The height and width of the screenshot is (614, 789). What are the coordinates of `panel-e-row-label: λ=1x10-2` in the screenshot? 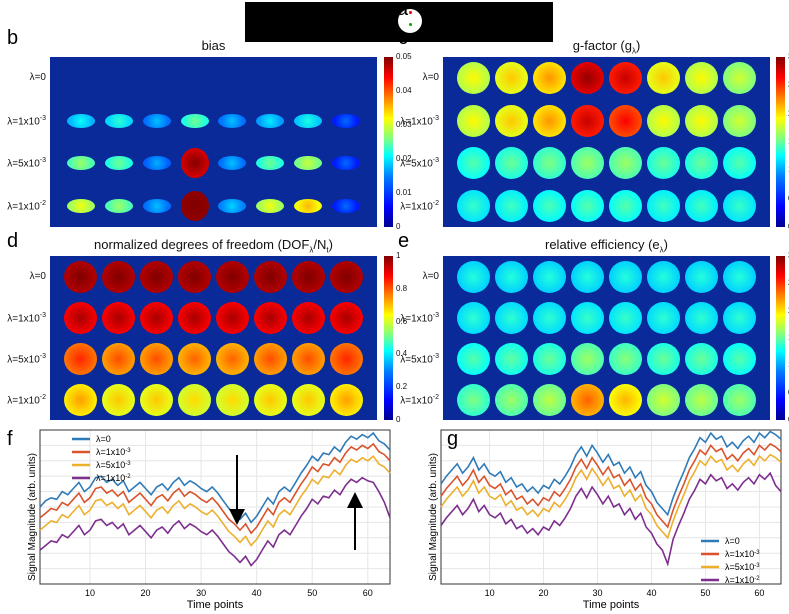 It's located at (419, 399).